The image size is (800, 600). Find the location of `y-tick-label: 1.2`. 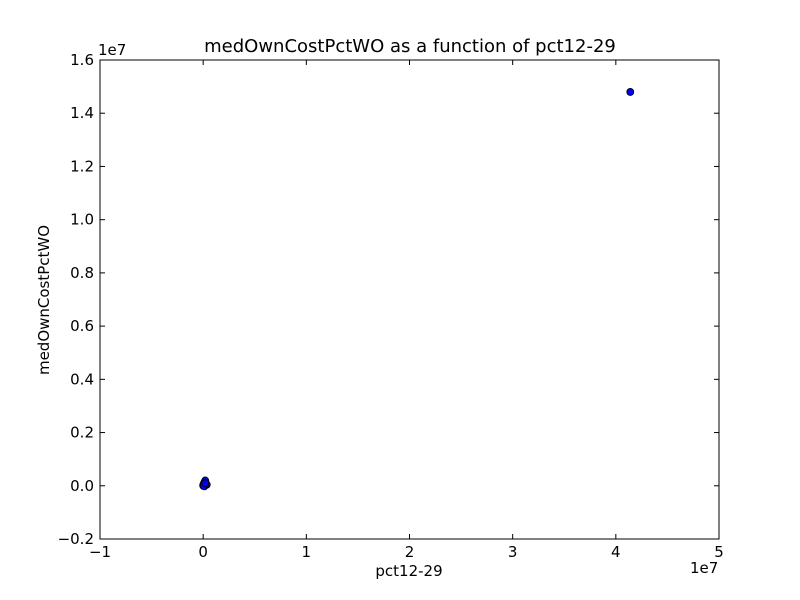

y-tick-label: 1.2 is located at coordinates (82, 166).